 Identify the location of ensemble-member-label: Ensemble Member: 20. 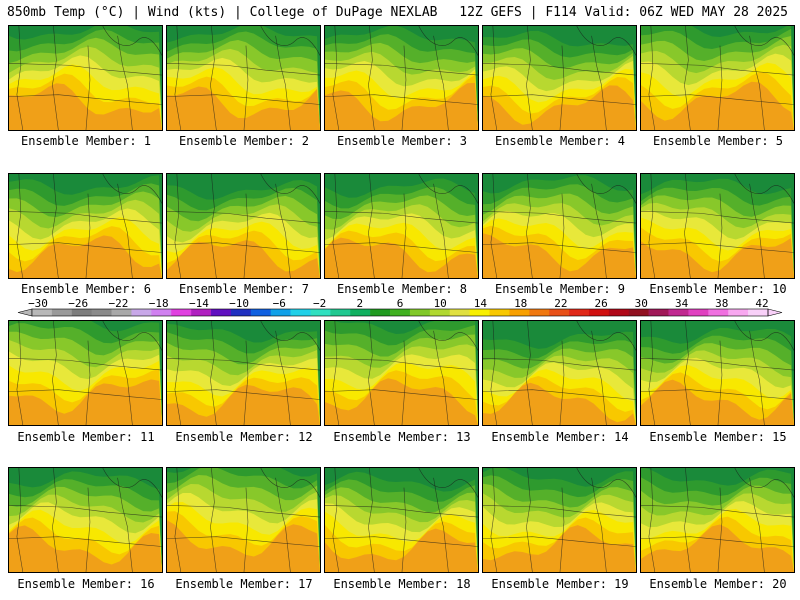
(718, 584).